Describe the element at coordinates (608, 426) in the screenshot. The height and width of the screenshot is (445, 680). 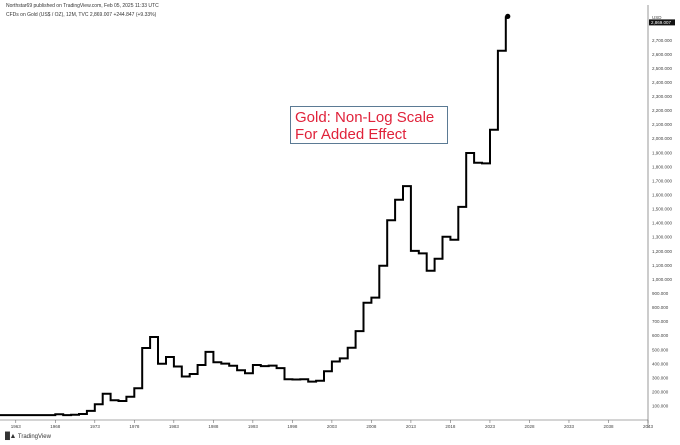
I see `x-tick-label: 2038` at that location.